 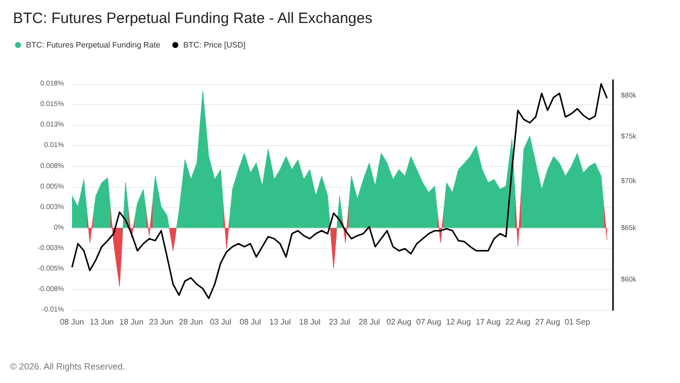 I want to click on text: © 2026. All Rights Reserved., so click(x=68, y=367).